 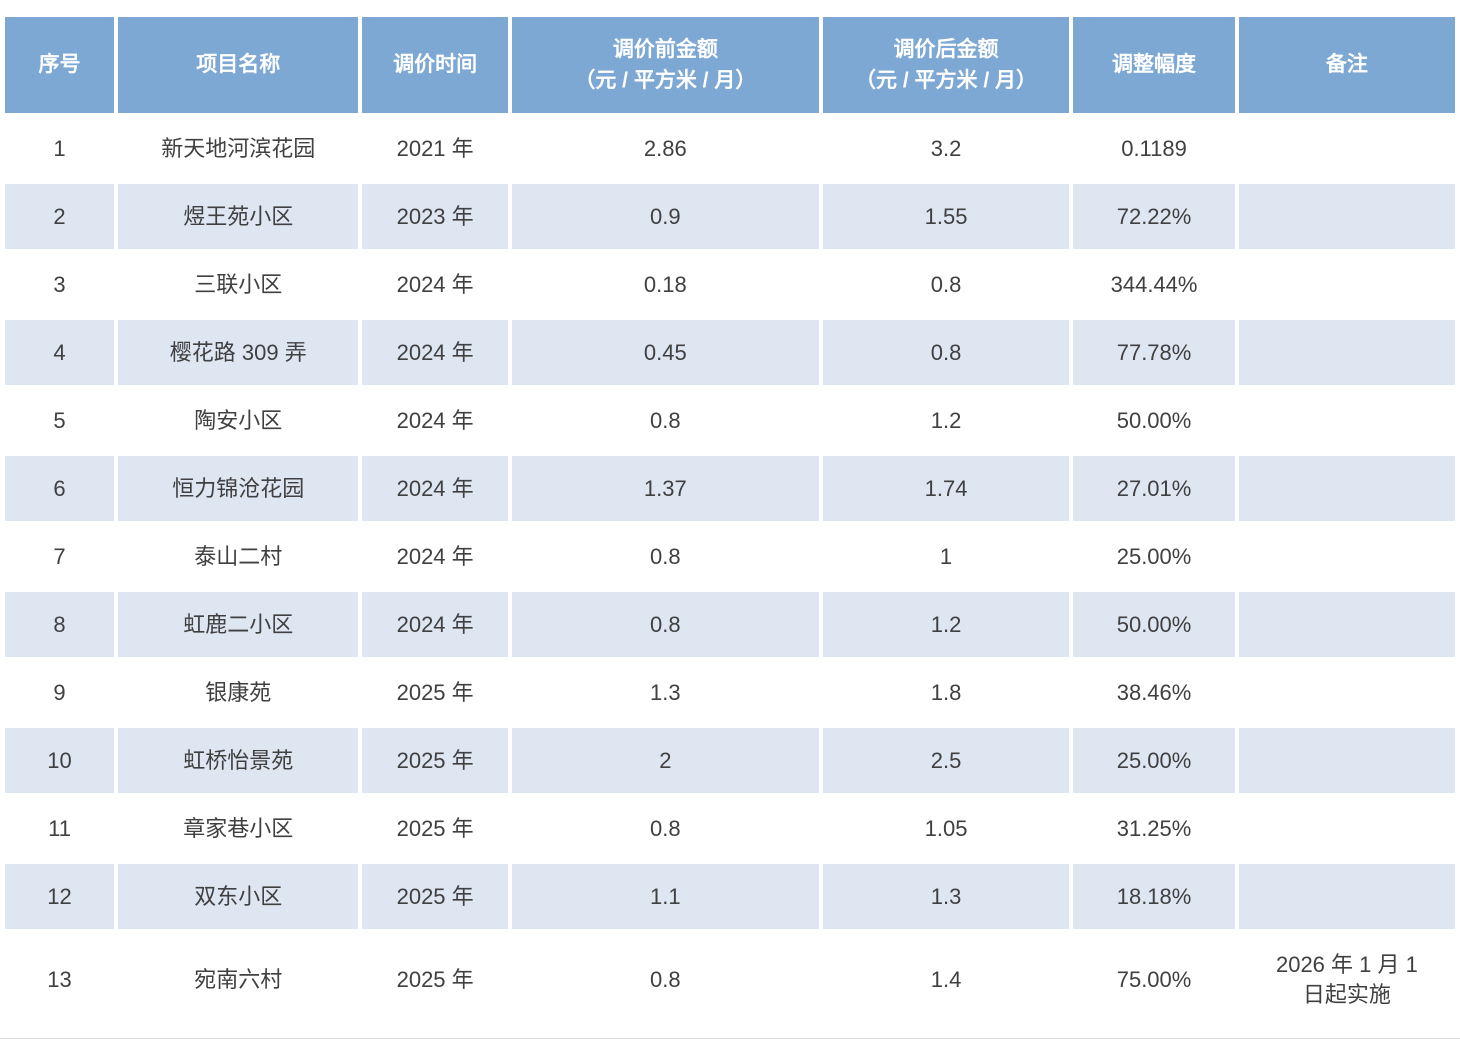 What do you see at coordinates (1154, 488) in the screenshot?
I see `cell-adjust-rate: 27.01%` at bounding box center [1154, 488].